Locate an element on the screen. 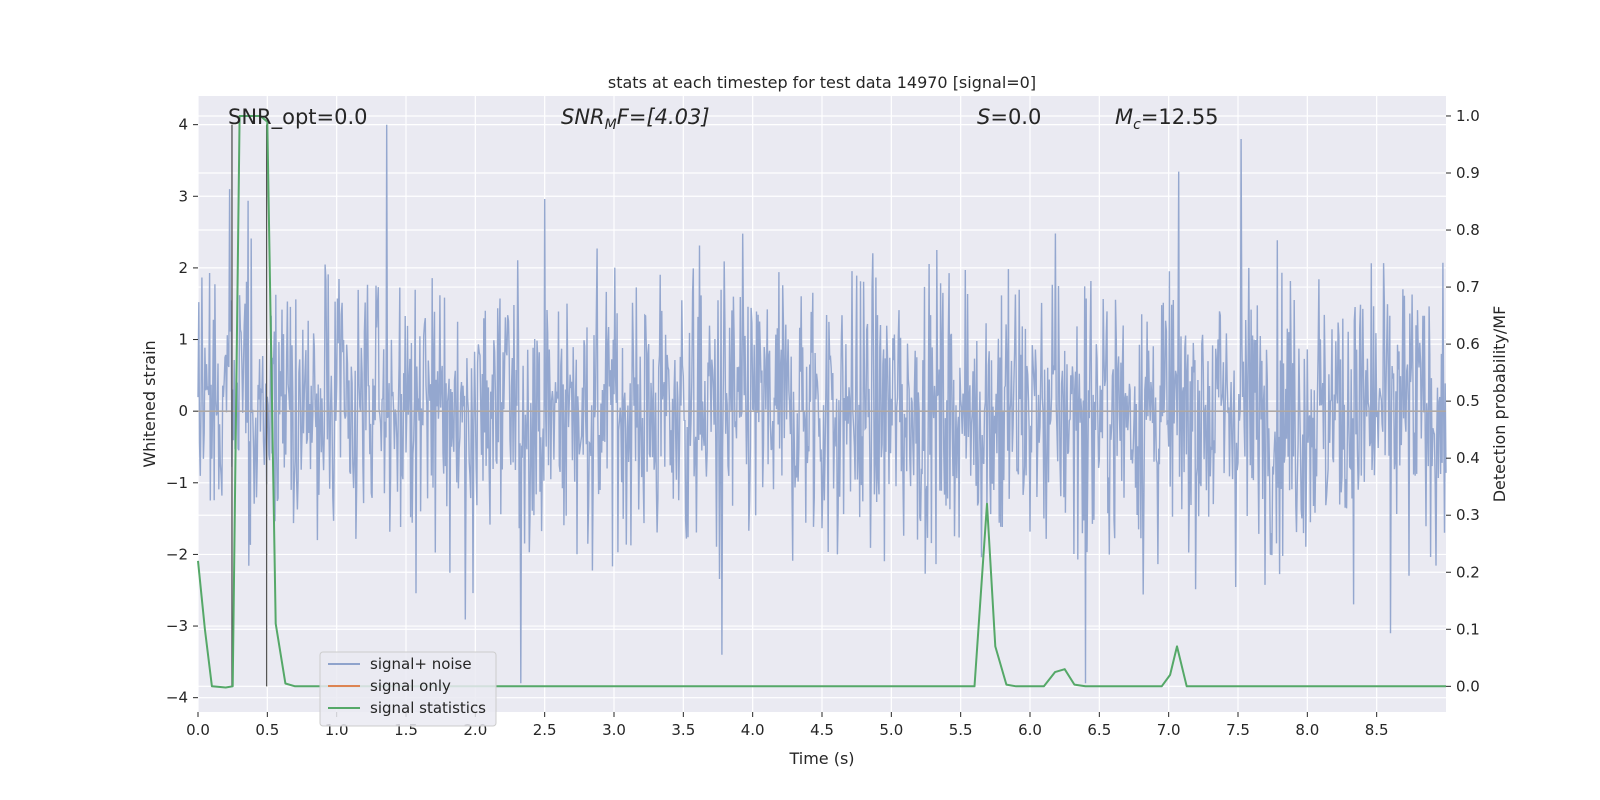 The width and height of the screenshot is (1600, 800). x-tick-label-1: 0.5 is located at coordinates (267, 730).